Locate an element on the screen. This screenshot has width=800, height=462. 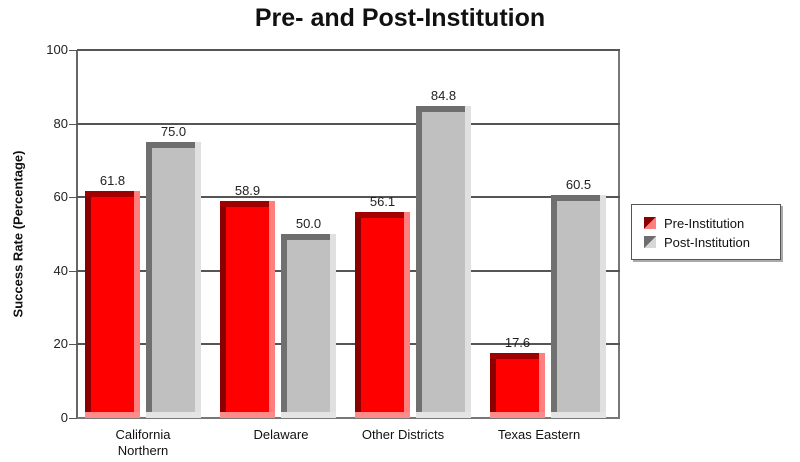
x-category-label: Texas Eastern is located at coordinates (539, 434).